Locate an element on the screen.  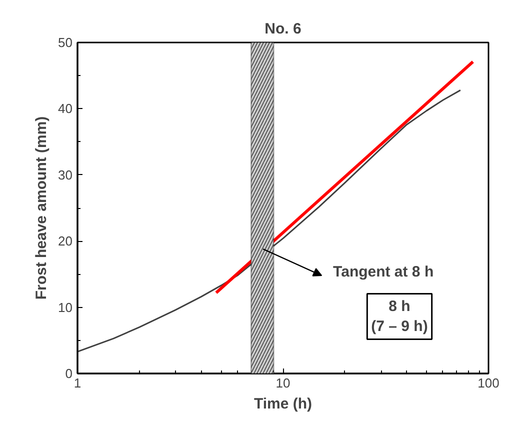
annotation: Tangent at 8 h is located at coordinates (383, 272).